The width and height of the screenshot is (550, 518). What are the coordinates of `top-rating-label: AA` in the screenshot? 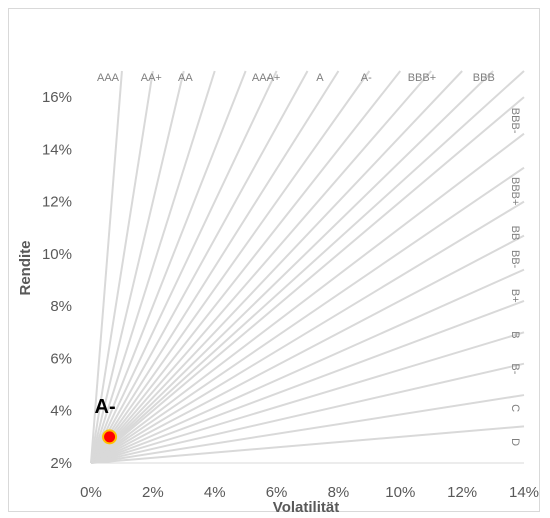 It's located at (185, 78).